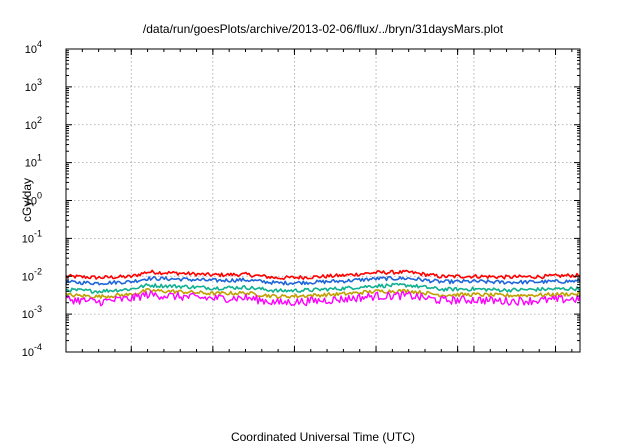  I want to click on data-series, so click(323, 288).